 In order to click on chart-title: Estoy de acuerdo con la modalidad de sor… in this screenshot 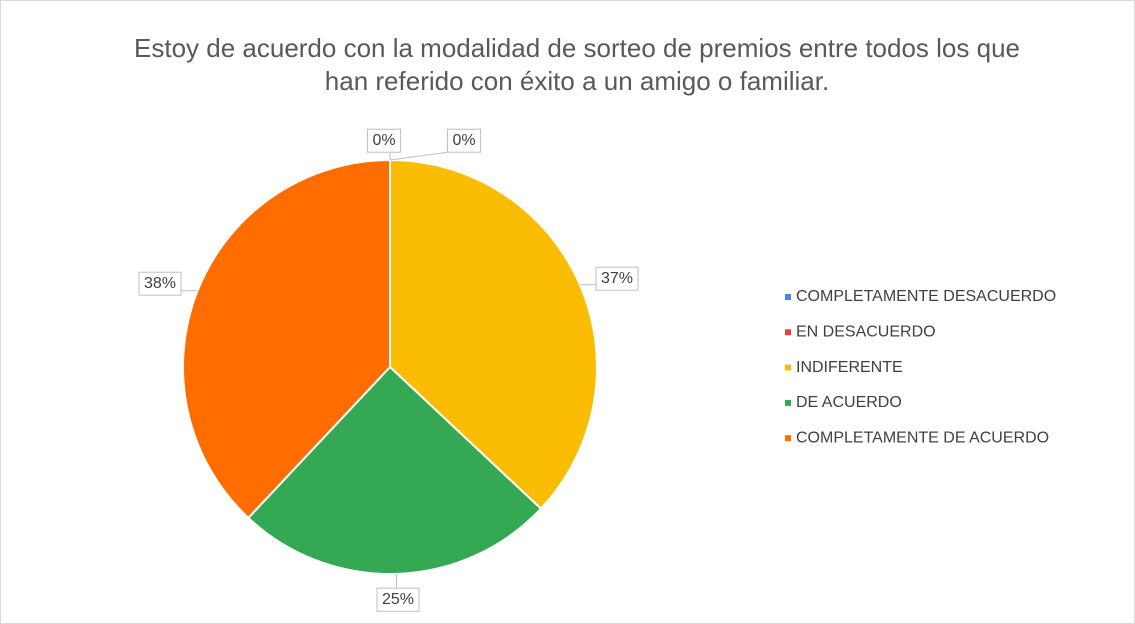, I will do `click(577, 64)`.